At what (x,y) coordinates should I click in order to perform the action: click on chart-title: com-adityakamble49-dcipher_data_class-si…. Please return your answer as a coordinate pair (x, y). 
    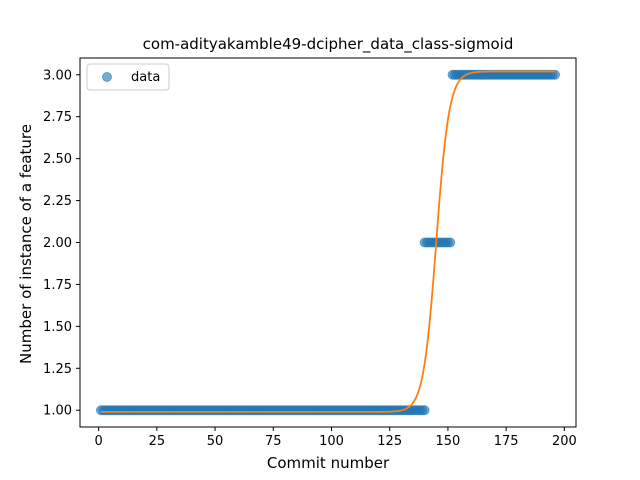
    Looking at the image, I should click on (328, 44).